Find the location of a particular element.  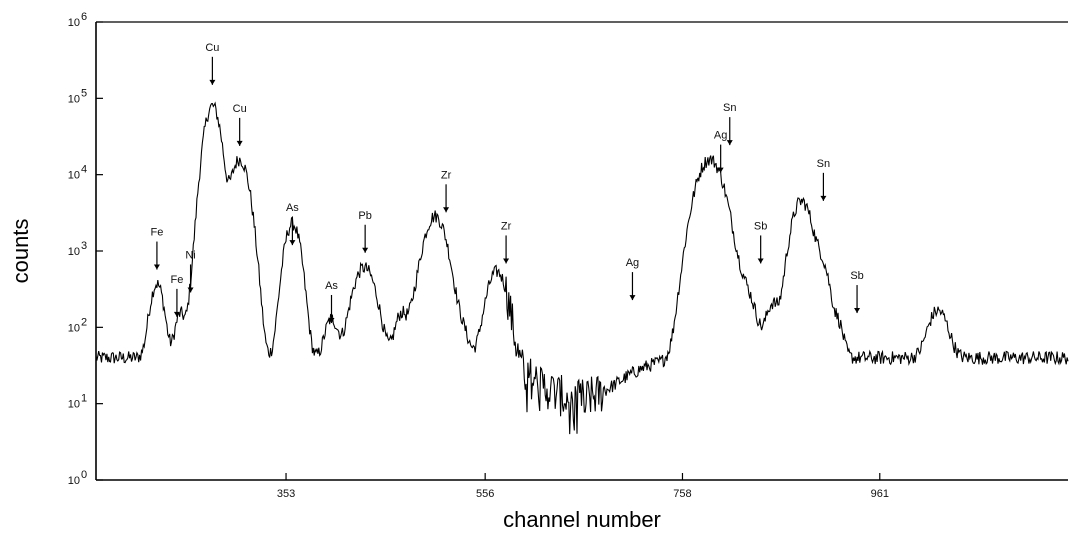

y-tick-exponent: 0 is located at coordinates (84, 475).